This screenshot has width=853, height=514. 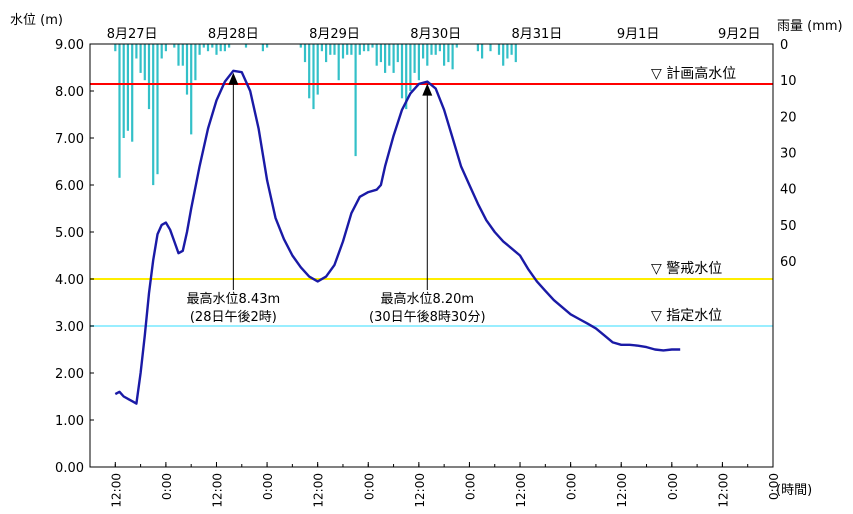 I want to click on y-tick-label: 3.00, so click(x=69, y=327).